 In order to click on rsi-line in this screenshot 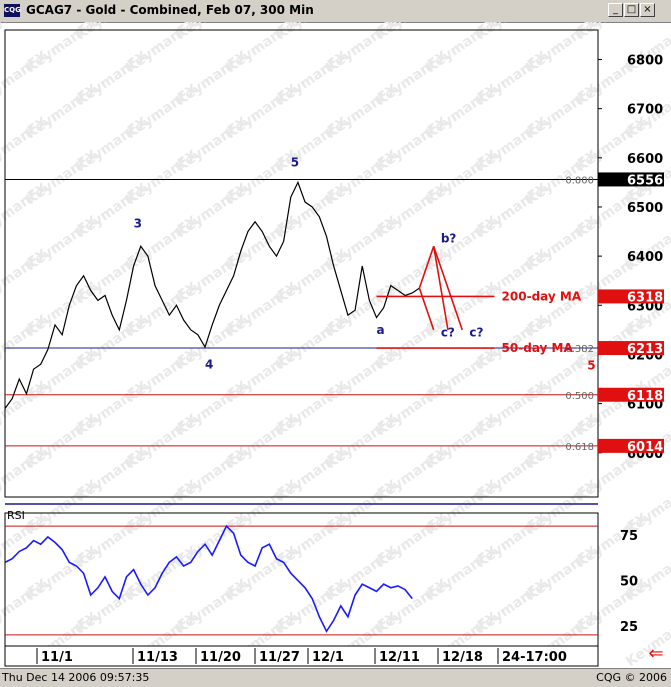, I will do `click(208, 578)`.